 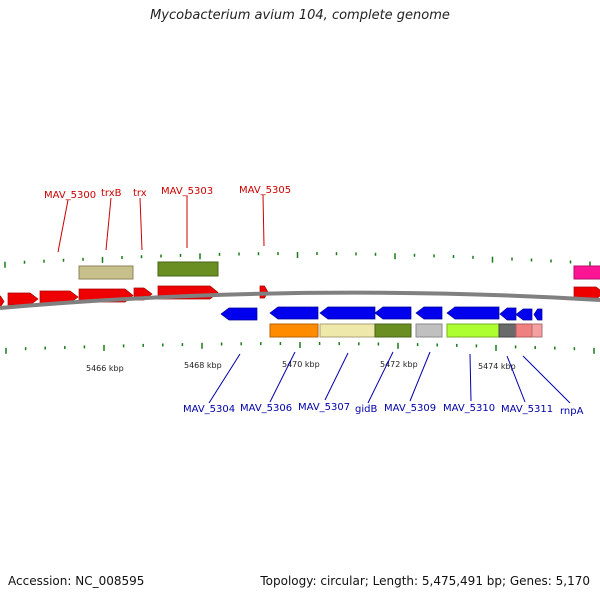 I want to click on scale-label: 5468 kbp, so click(x=203, y=365).